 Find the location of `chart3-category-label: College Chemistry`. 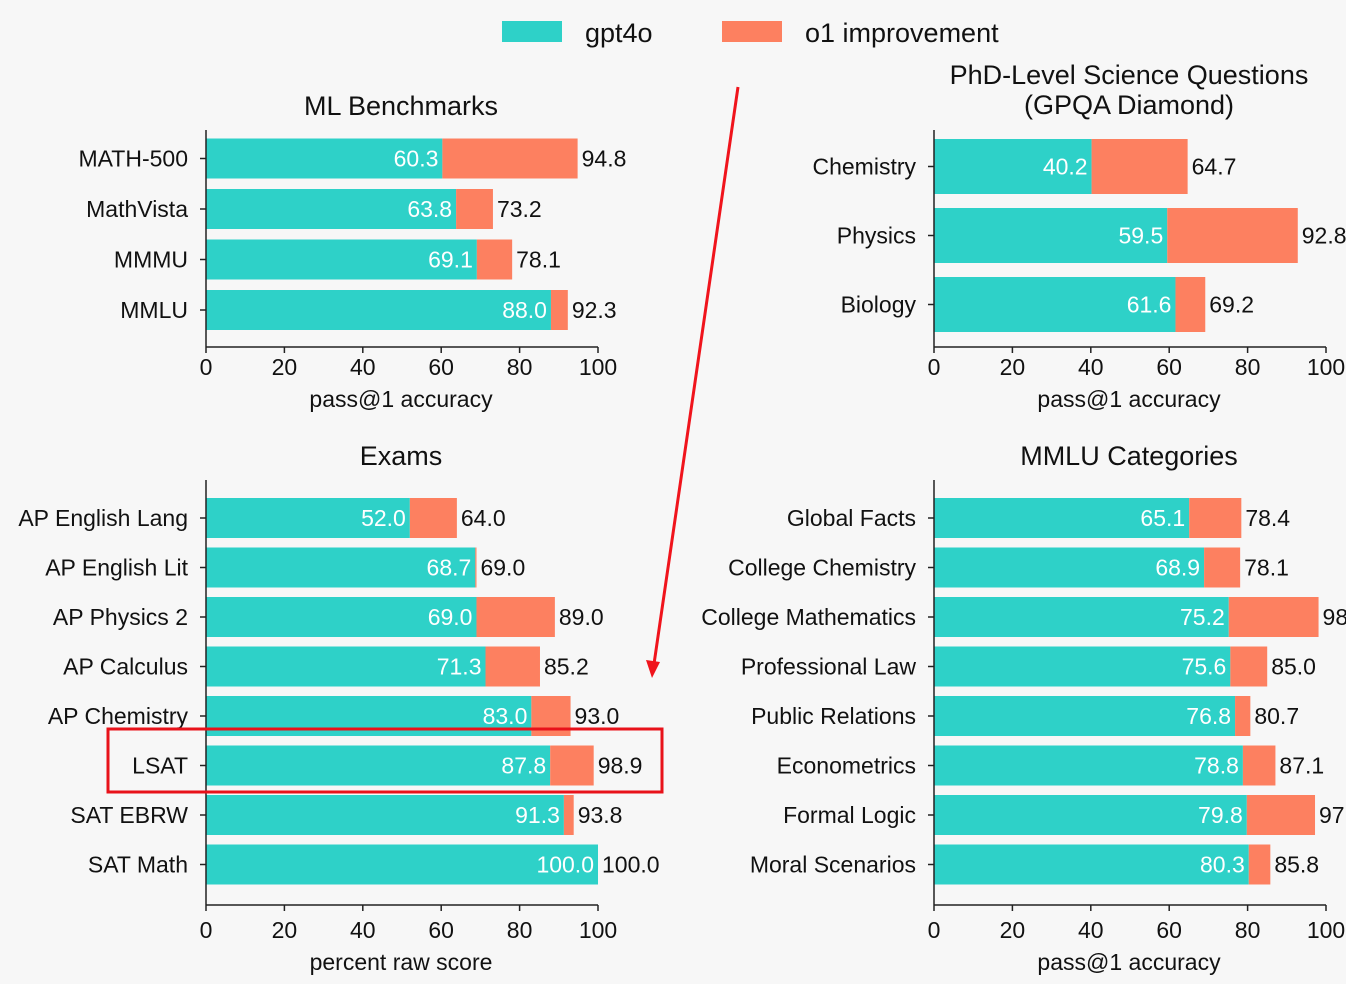

chart3-category-label: College Chemistry is located at coordinates (822, 568).